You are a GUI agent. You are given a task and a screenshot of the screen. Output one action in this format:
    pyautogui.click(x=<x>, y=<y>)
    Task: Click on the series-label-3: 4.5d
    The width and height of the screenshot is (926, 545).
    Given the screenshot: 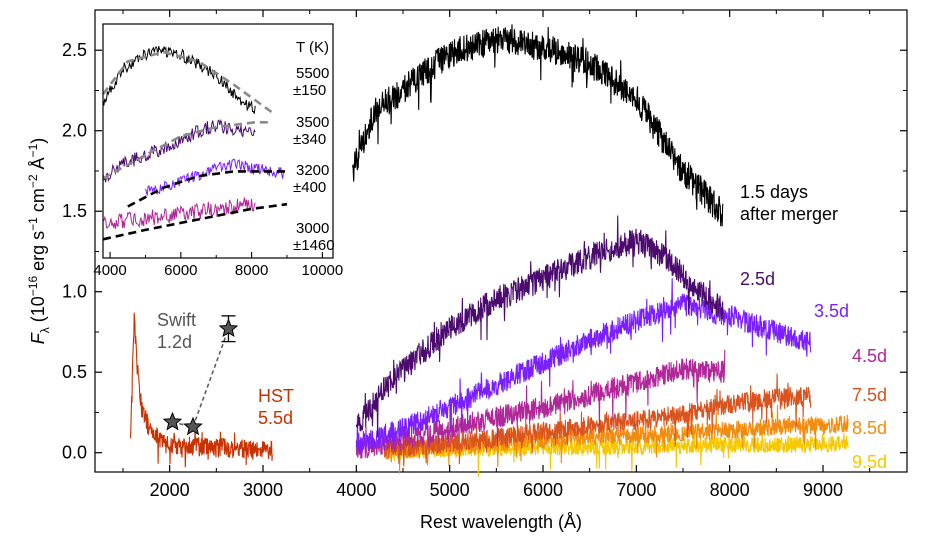 What is the action you would take?
    pyautogui.click(x=869, y=356)
    